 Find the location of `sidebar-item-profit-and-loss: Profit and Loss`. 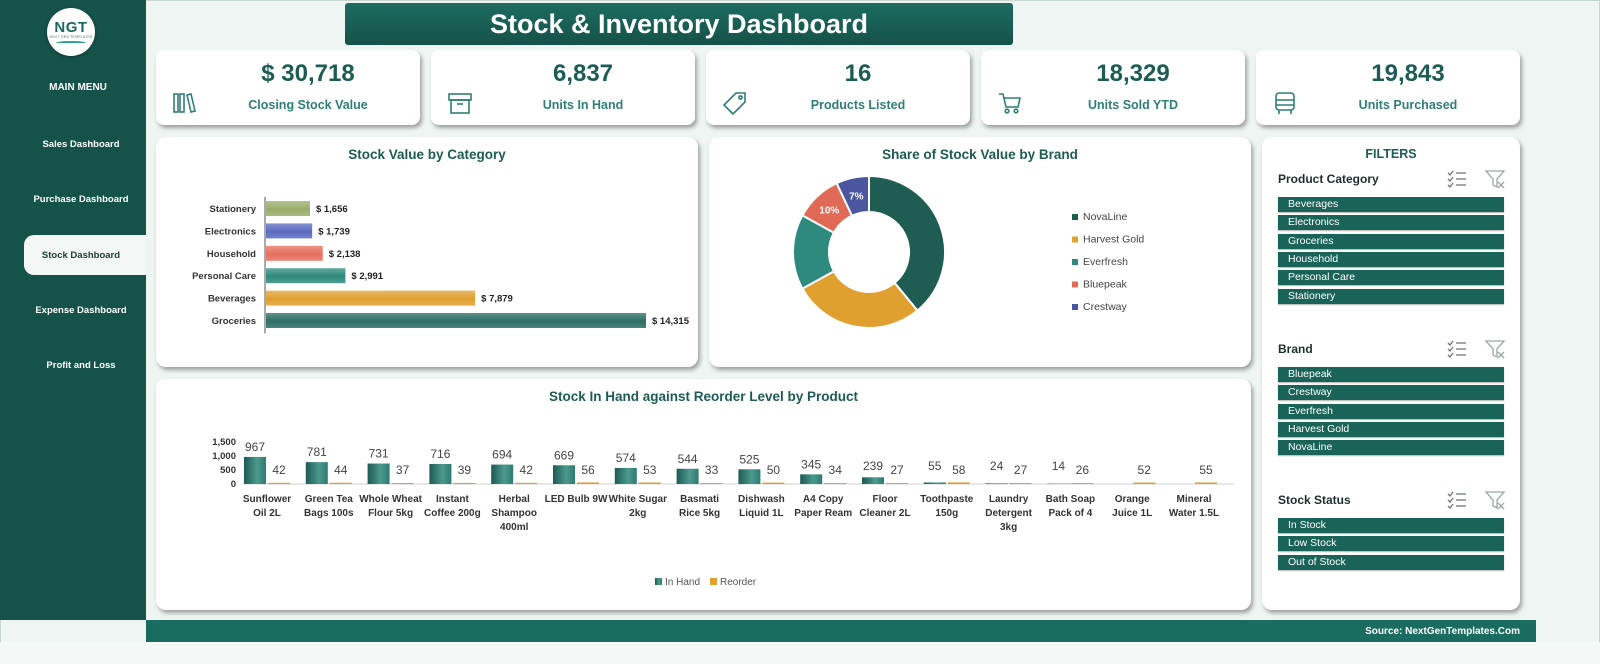

sidebar-item-profit-and-loss: Profit and Loss is located at coordinates (85, 365).